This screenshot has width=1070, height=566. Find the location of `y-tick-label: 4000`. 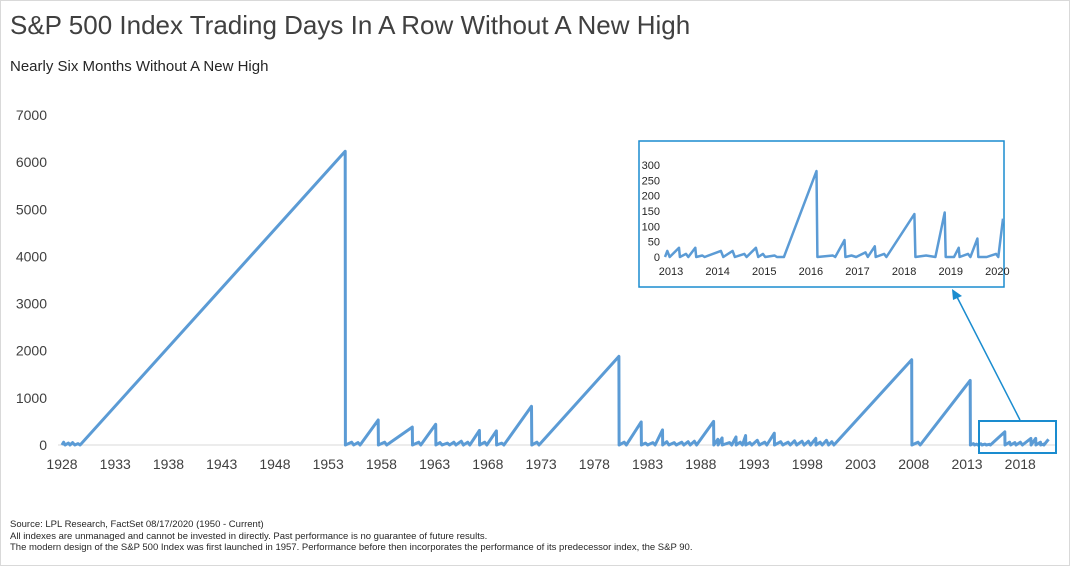

y-tick-label: 4000 is located at coordinates (31, 256).